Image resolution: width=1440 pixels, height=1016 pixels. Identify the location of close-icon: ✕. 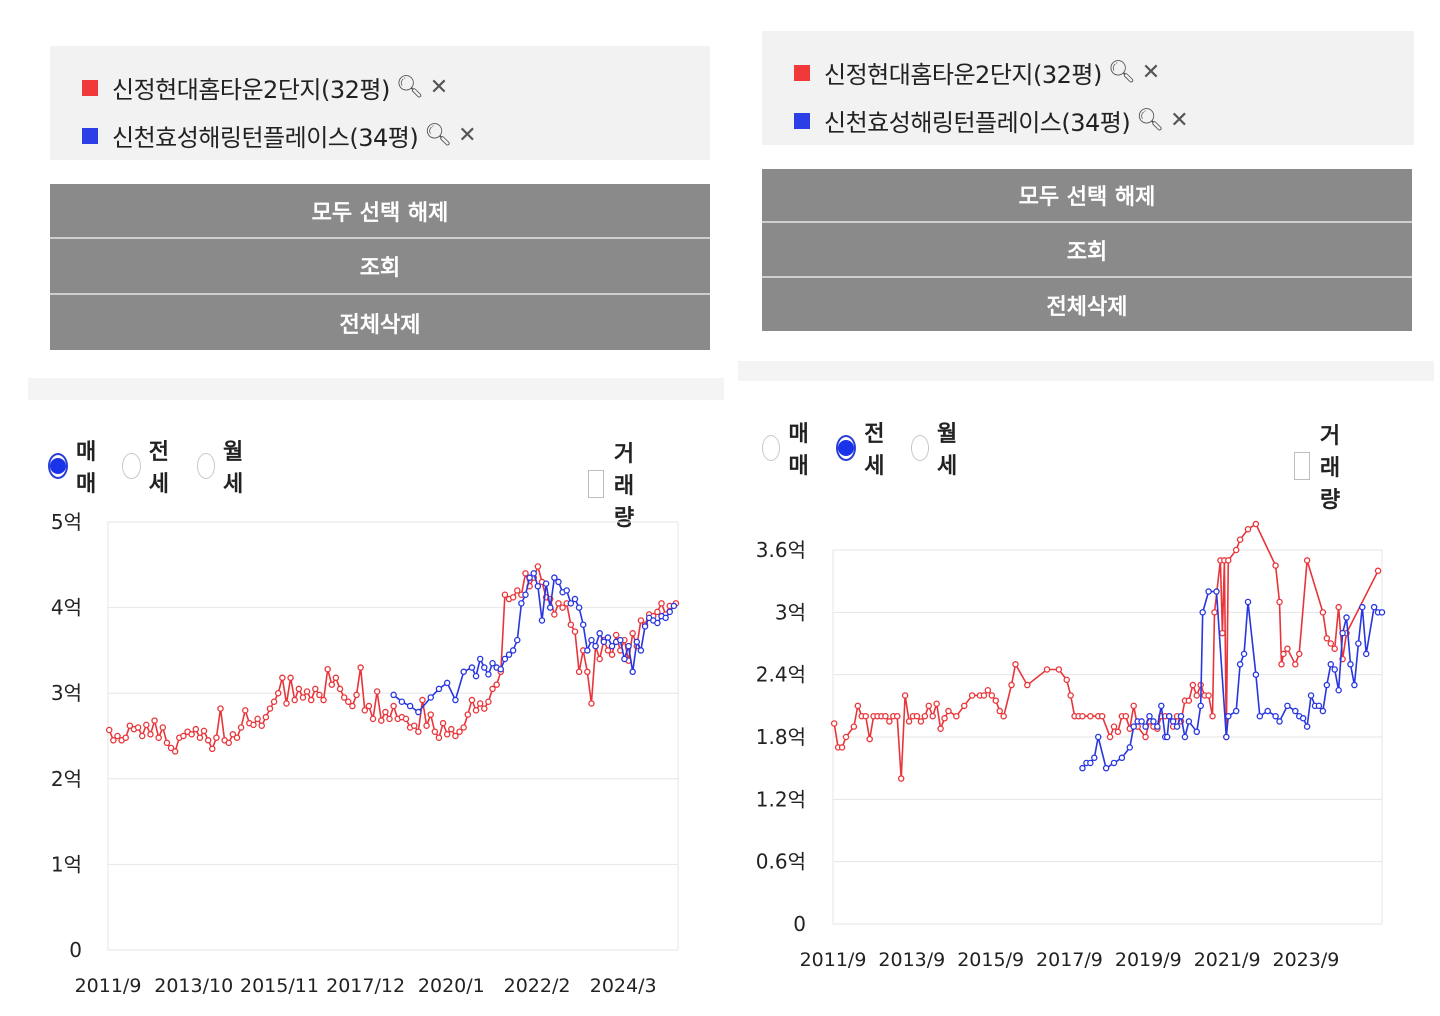
(467, 135).